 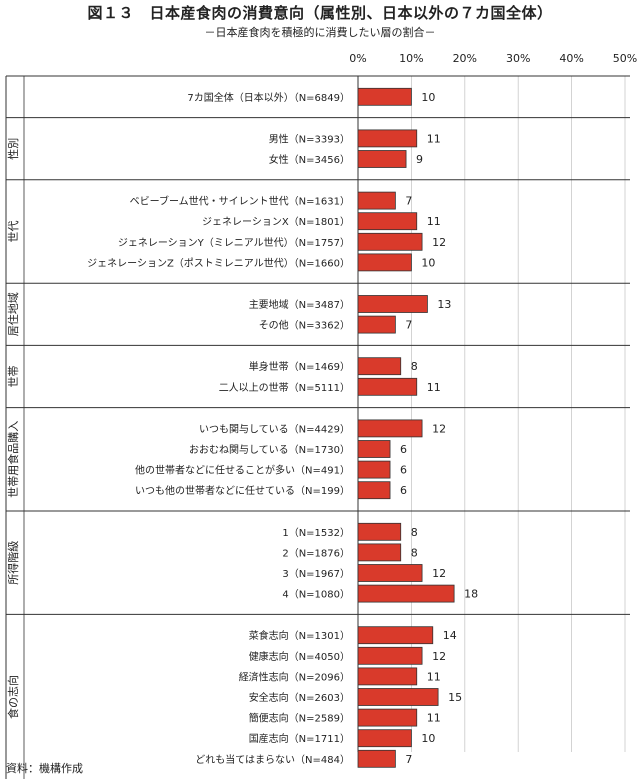 What do you see at coordinates (299, 697) in the screenshot?
I see `category-label: 安全志向（N=2603）` at bounding box center [299, 697].